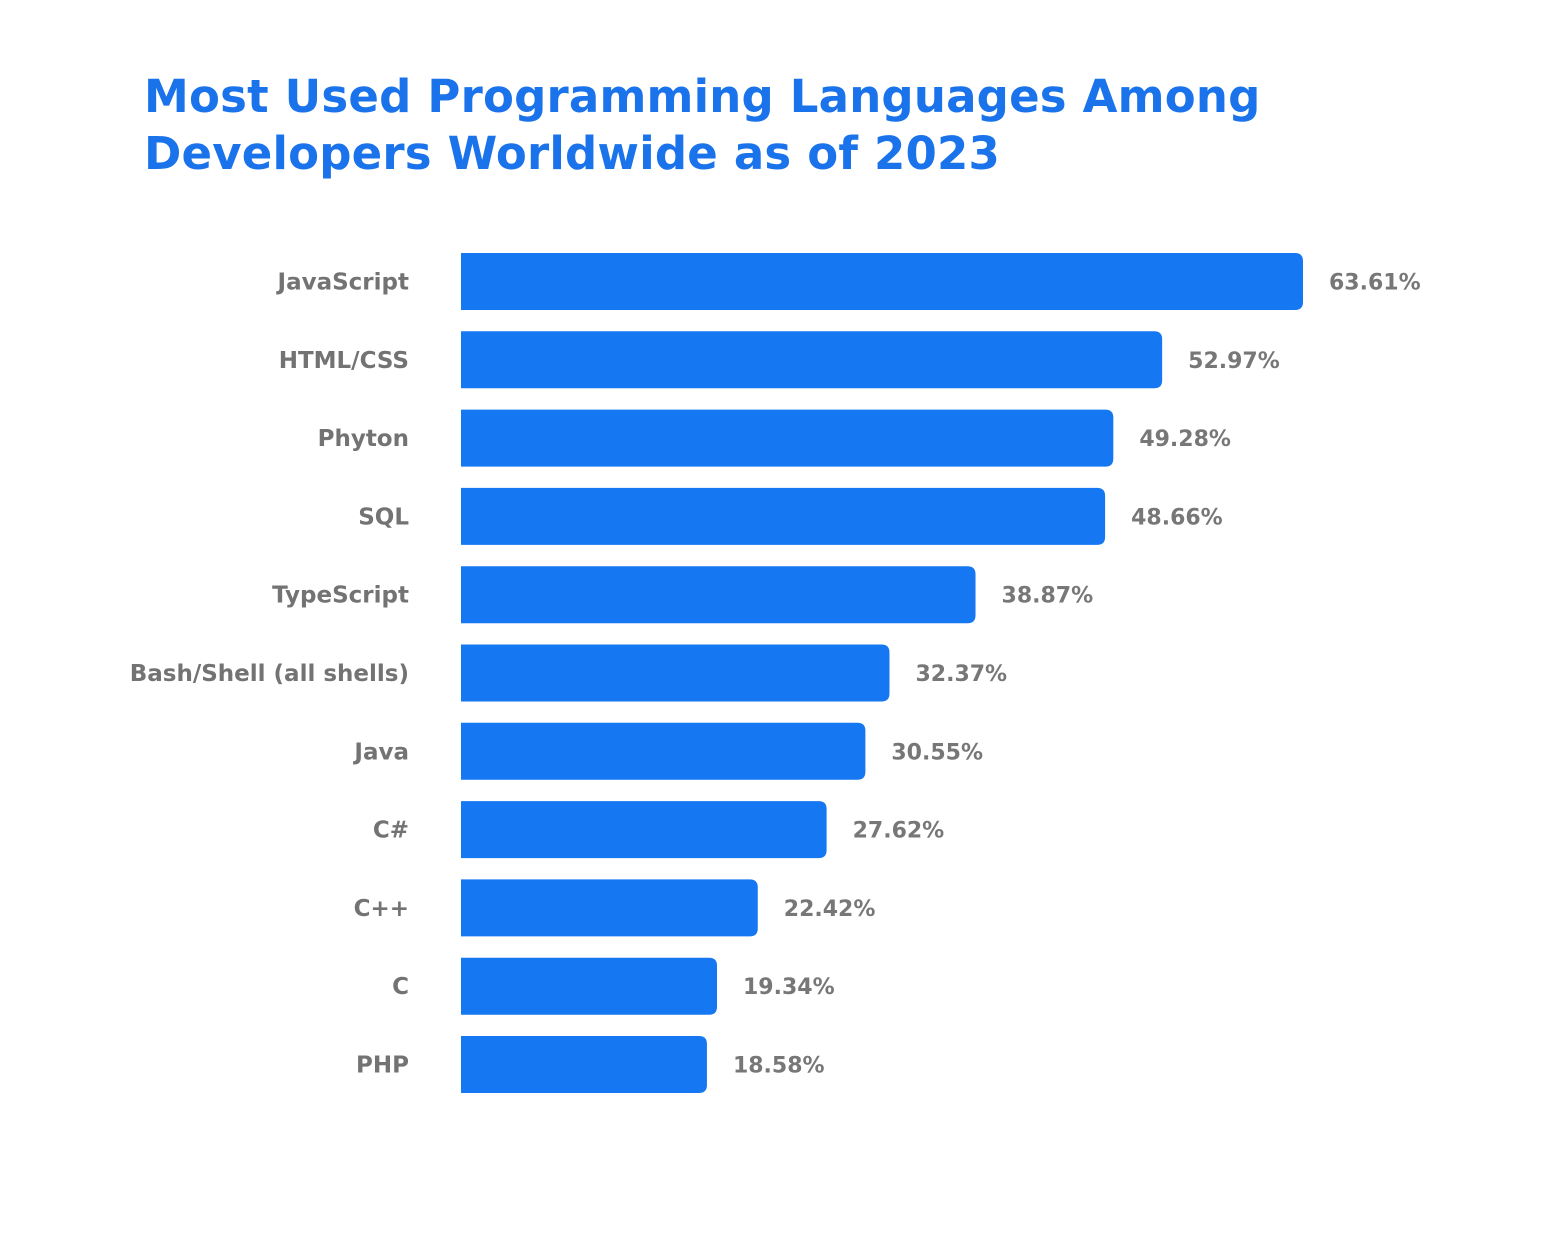 The image size is (1550, 1245). What do you see at coordinates (269, 674) in the screenshot?
I see `category-label: Bash/Shell (all shells)` at bounding box center [269, 674].